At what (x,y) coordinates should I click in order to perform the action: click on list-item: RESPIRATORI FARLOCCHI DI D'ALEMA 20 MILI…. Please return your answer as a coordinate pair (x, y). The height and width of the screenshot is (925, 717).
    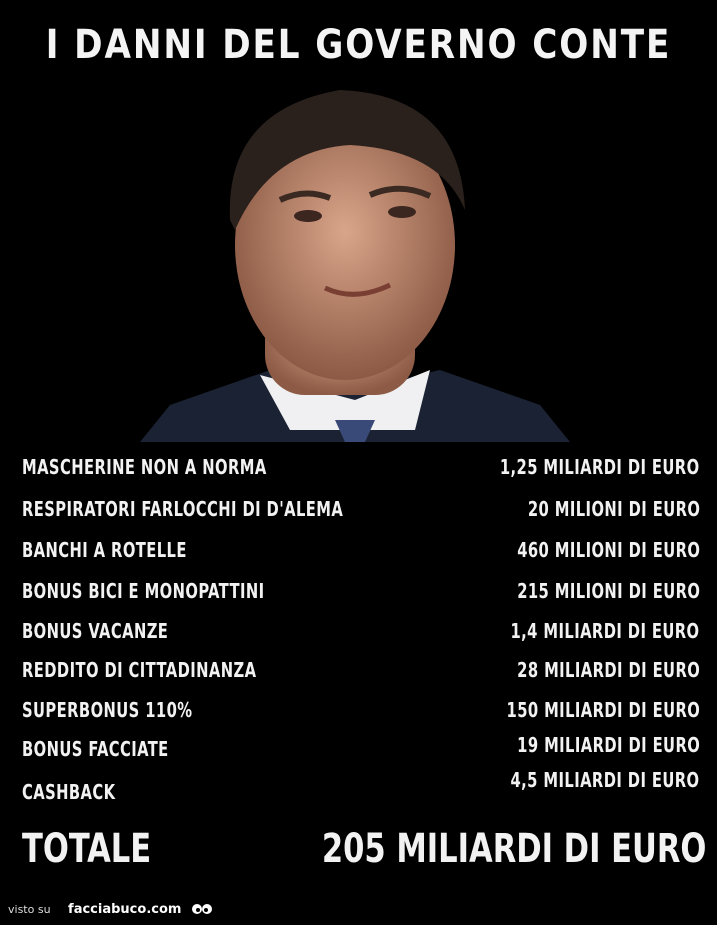
    Looking at the image, I should click on (361, 512).